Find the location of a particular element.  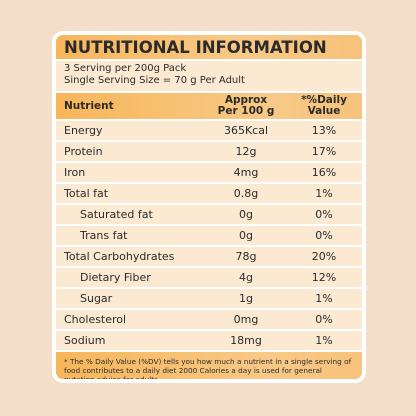

row-name: Sugar is located at coordinates (96, 298).